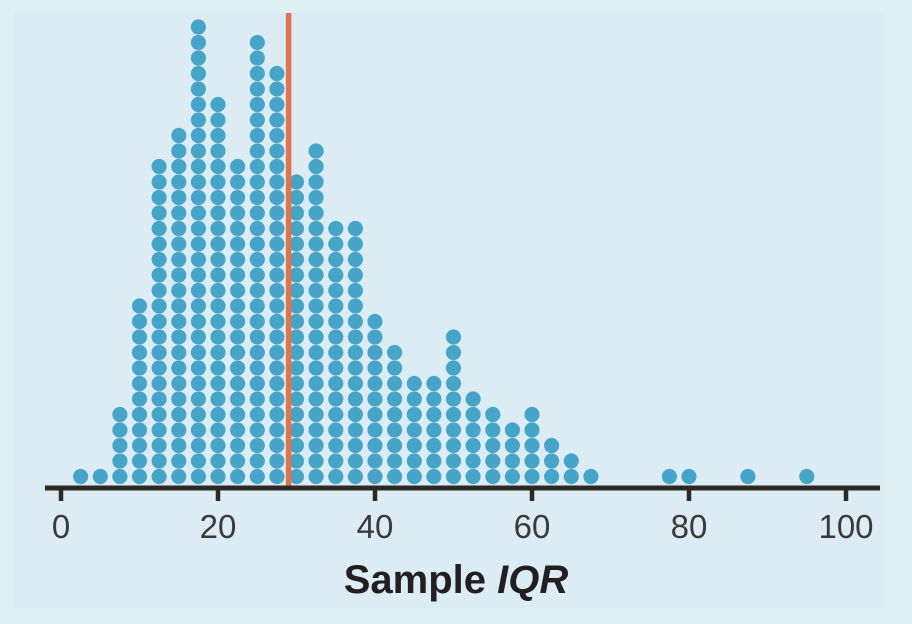 This screenshot has width=912, height=624. Describe the element at coordinates (453, 495) in the screenshot. I see `x-axis-ticks` at that location.